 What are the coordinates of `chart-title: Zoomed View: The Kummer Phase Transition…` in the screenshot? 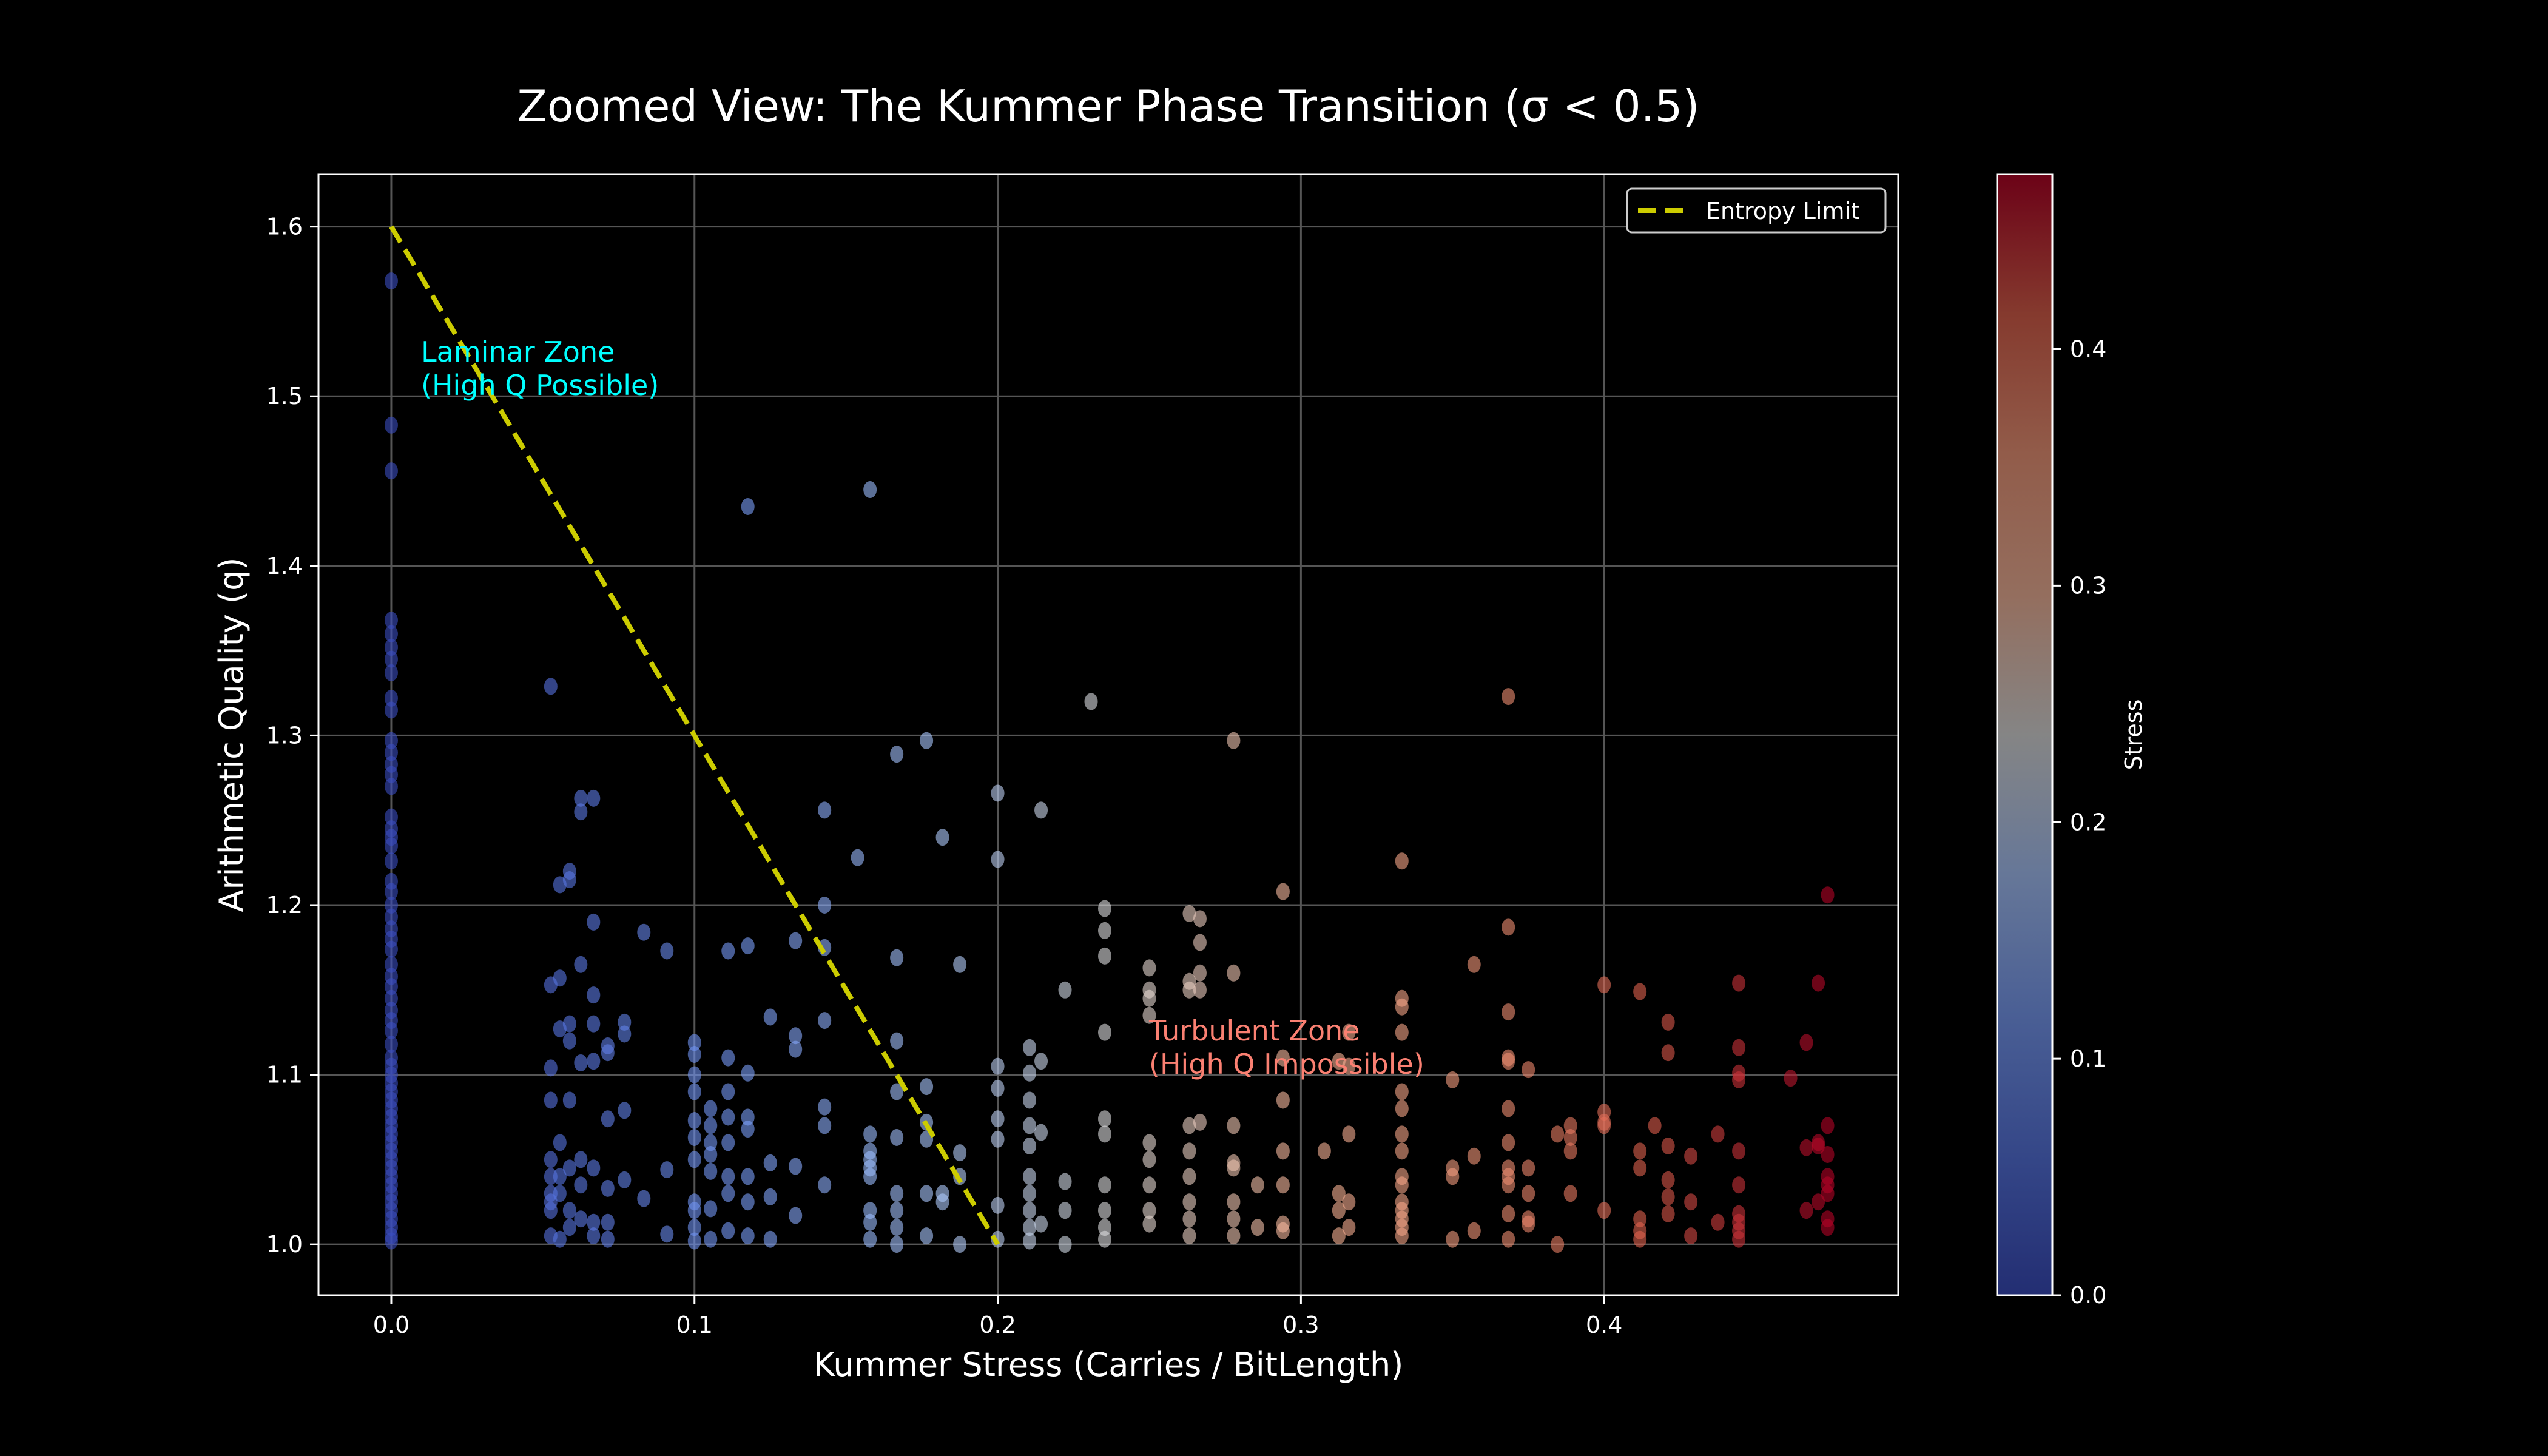 It's located at (1108, 106).